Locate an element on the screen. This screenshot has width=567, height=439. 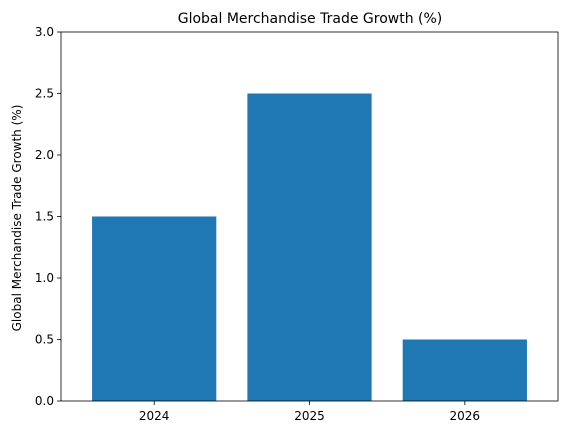
x-tick-label: 2024 is located at coordinates (154, 416).